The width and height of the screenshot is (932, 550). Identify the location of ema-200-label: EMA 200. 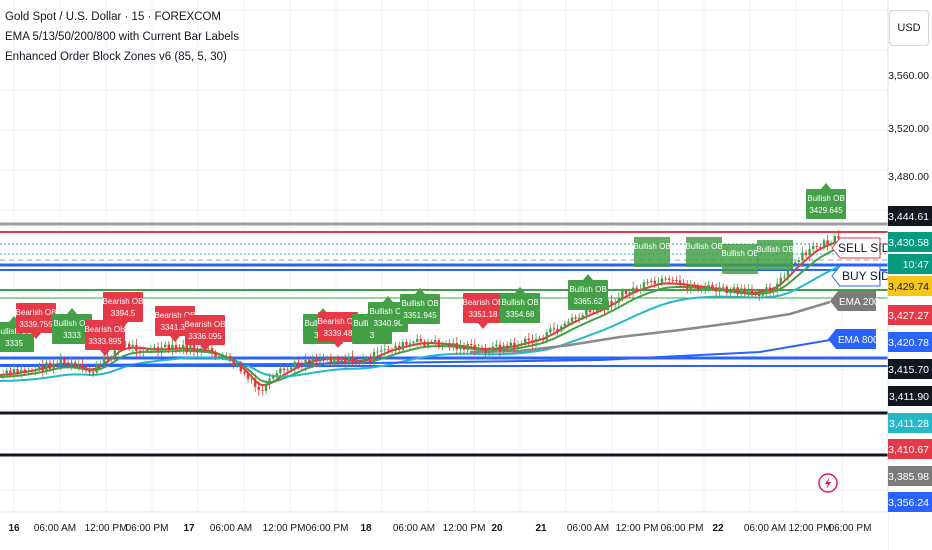
(859, 302).